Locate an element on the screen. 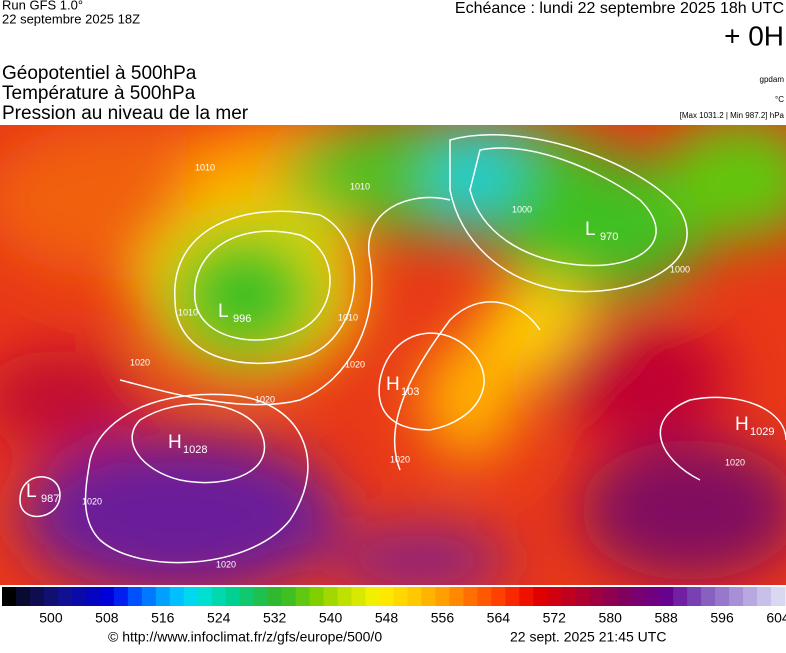 The height and width of the screenshot is (653, 786). colorbar-label: 508 is located at coordinates (107, 618).